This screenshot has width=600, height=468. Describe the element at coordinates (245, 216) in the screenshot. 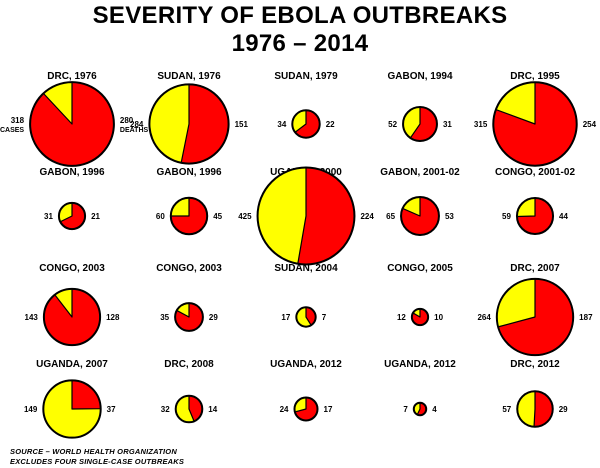

I see `cases-label: 425` at that location.